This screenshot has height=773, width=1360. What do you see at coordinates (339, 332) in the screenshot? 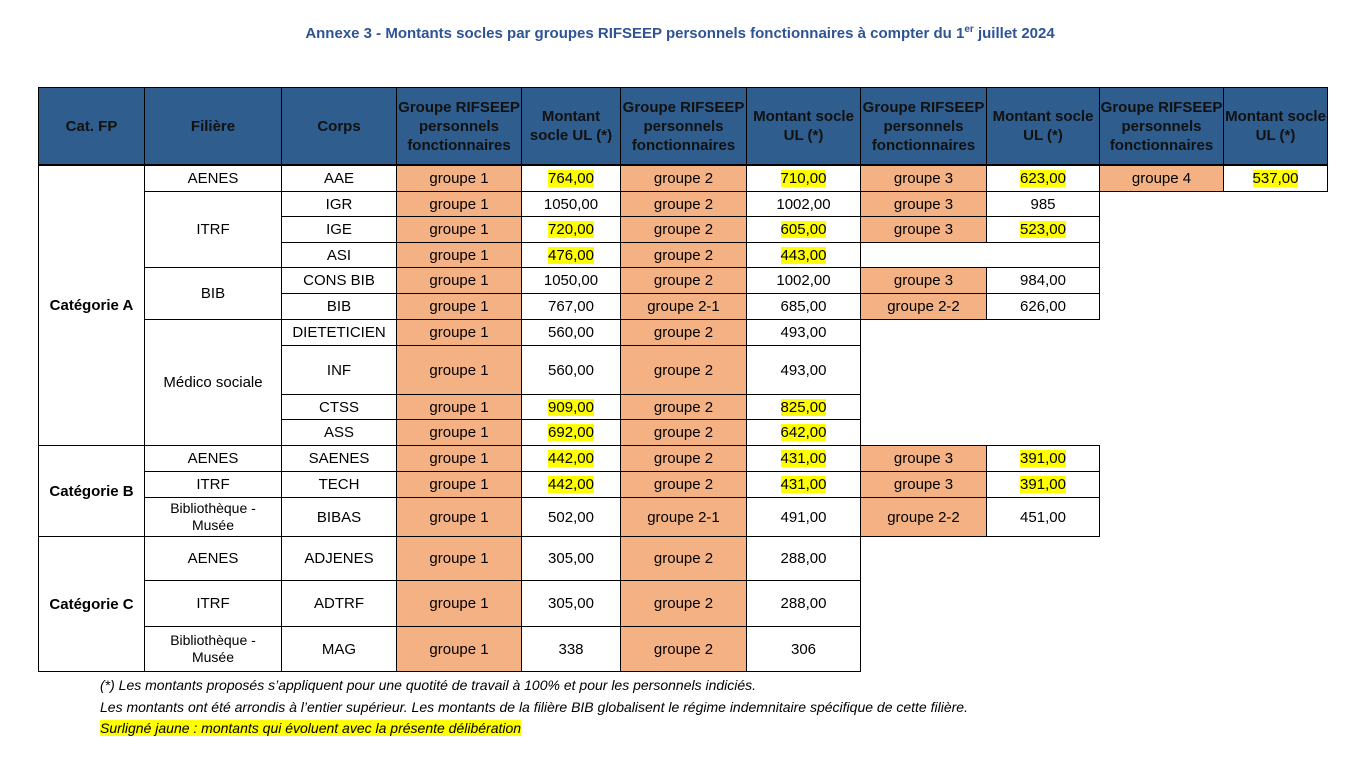
I see `corps-cell-text: DIETETICIEN` at bounding box center [339, 332].